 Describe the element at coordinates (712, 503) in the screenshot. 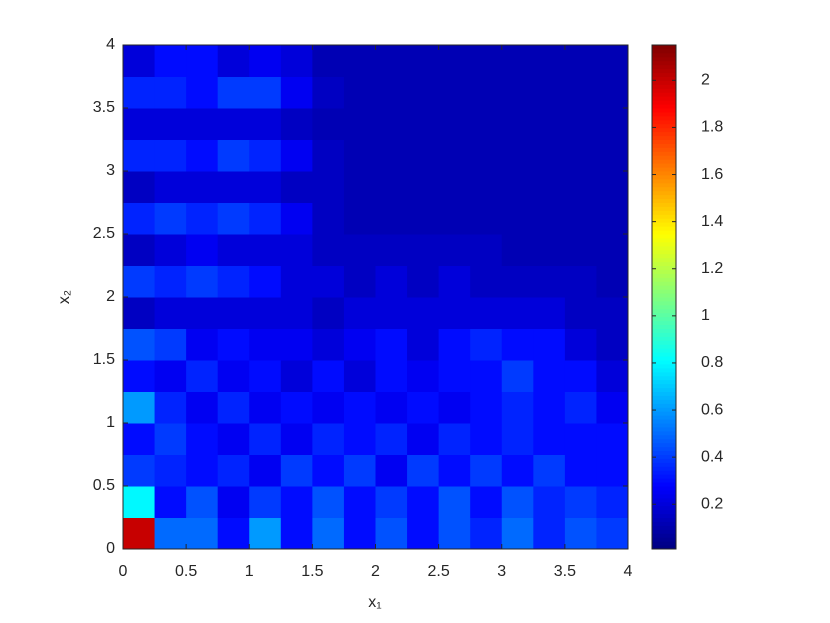

I see `colorbar-tick-label: 0.2` at that location.